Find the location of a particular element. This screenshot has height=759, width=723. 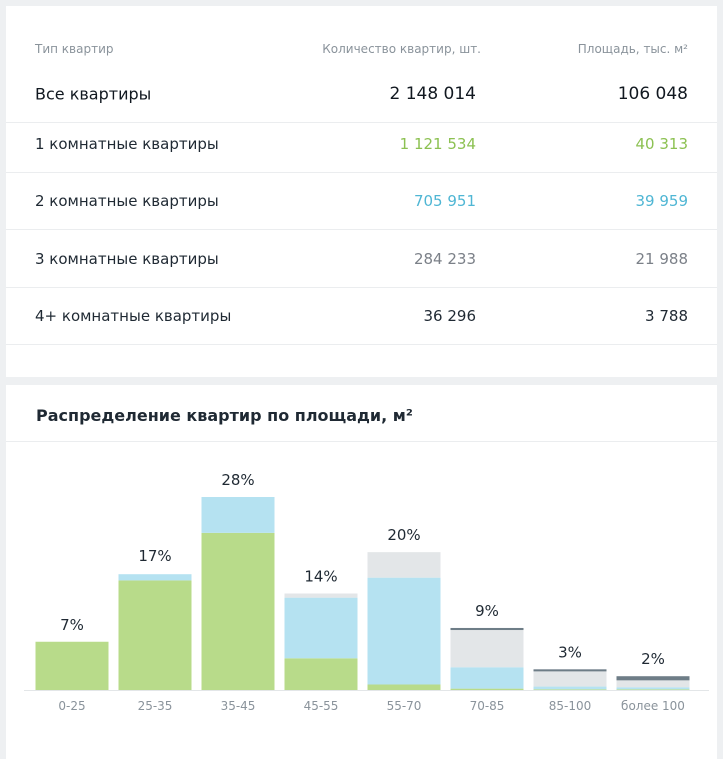

bar-segment-85-100-s1 is located at coordinates (570, 688).